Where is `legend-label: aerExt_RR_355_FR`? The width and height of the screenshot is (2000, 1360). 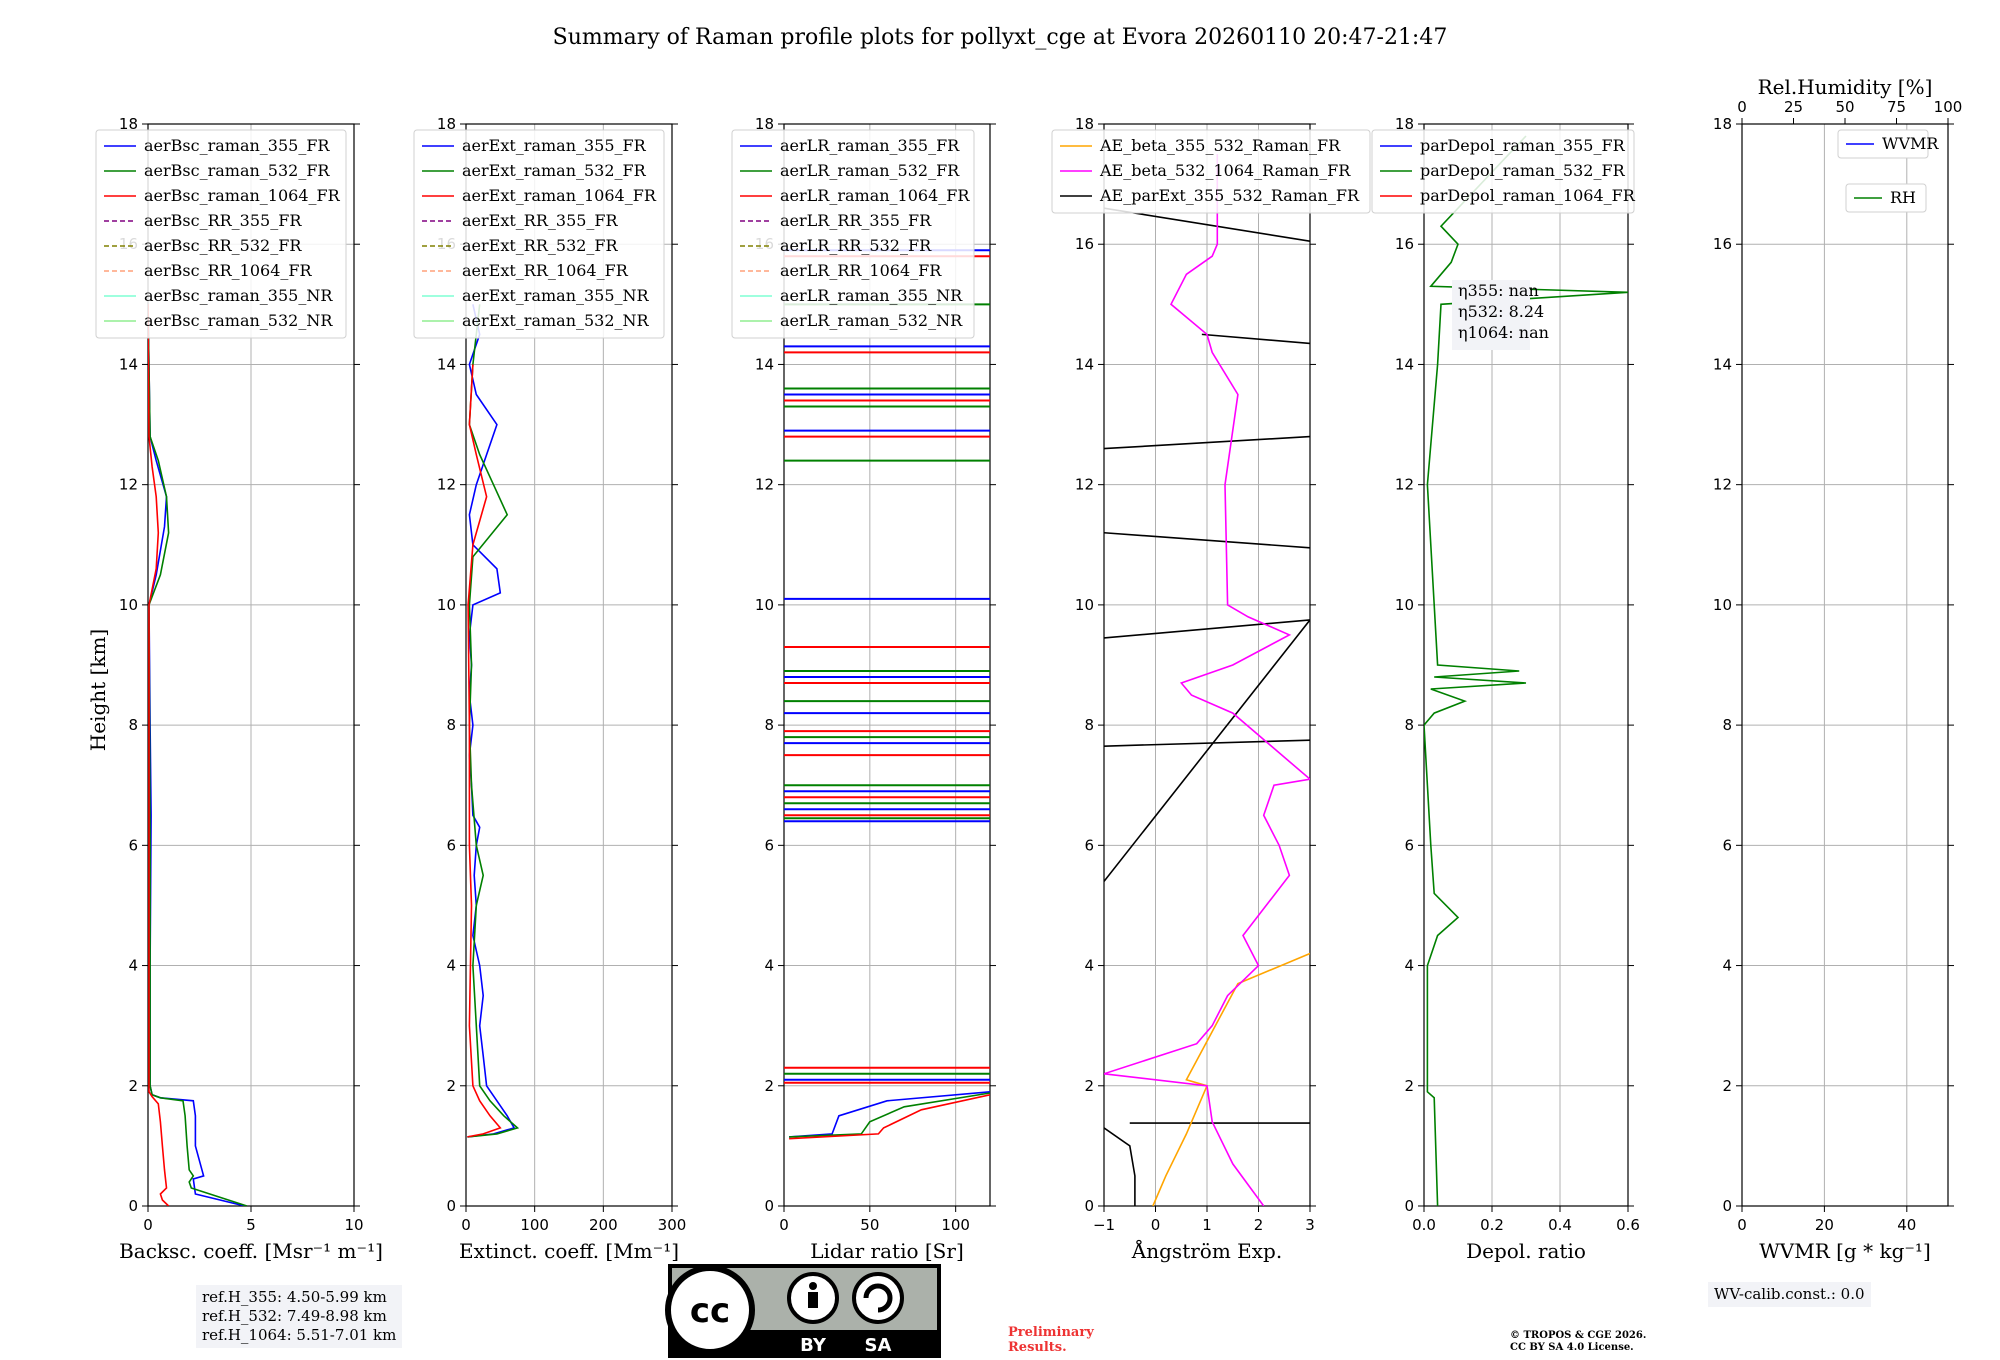
legend-label: aerExt_RR_355_FR is located at coordinates (540, 220).